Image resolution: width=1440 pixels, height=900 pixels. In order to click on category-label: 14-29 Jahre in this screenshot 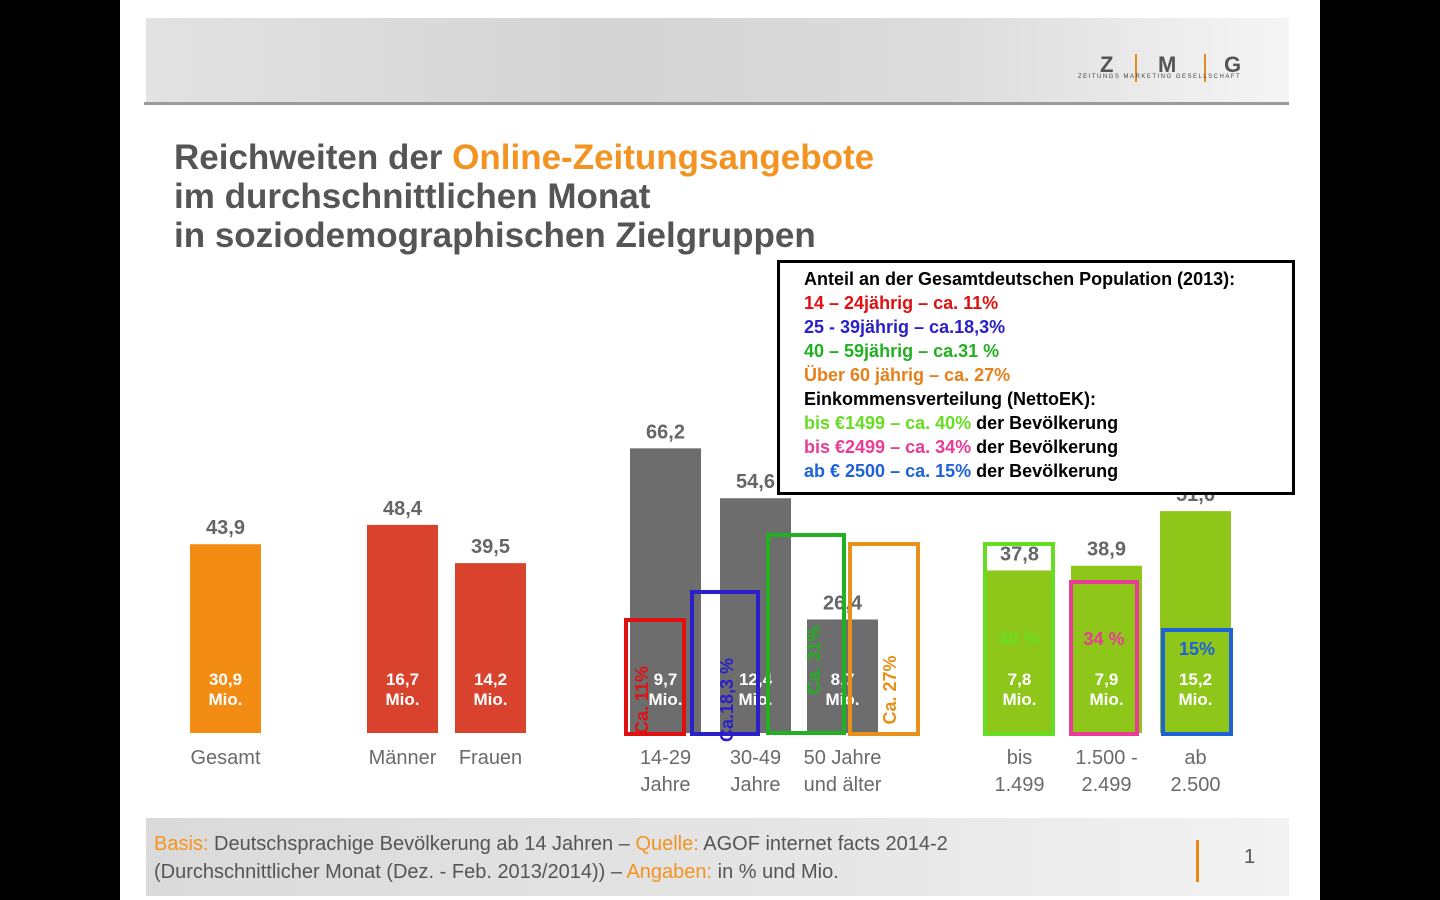, I will do `click(666, 772)`.